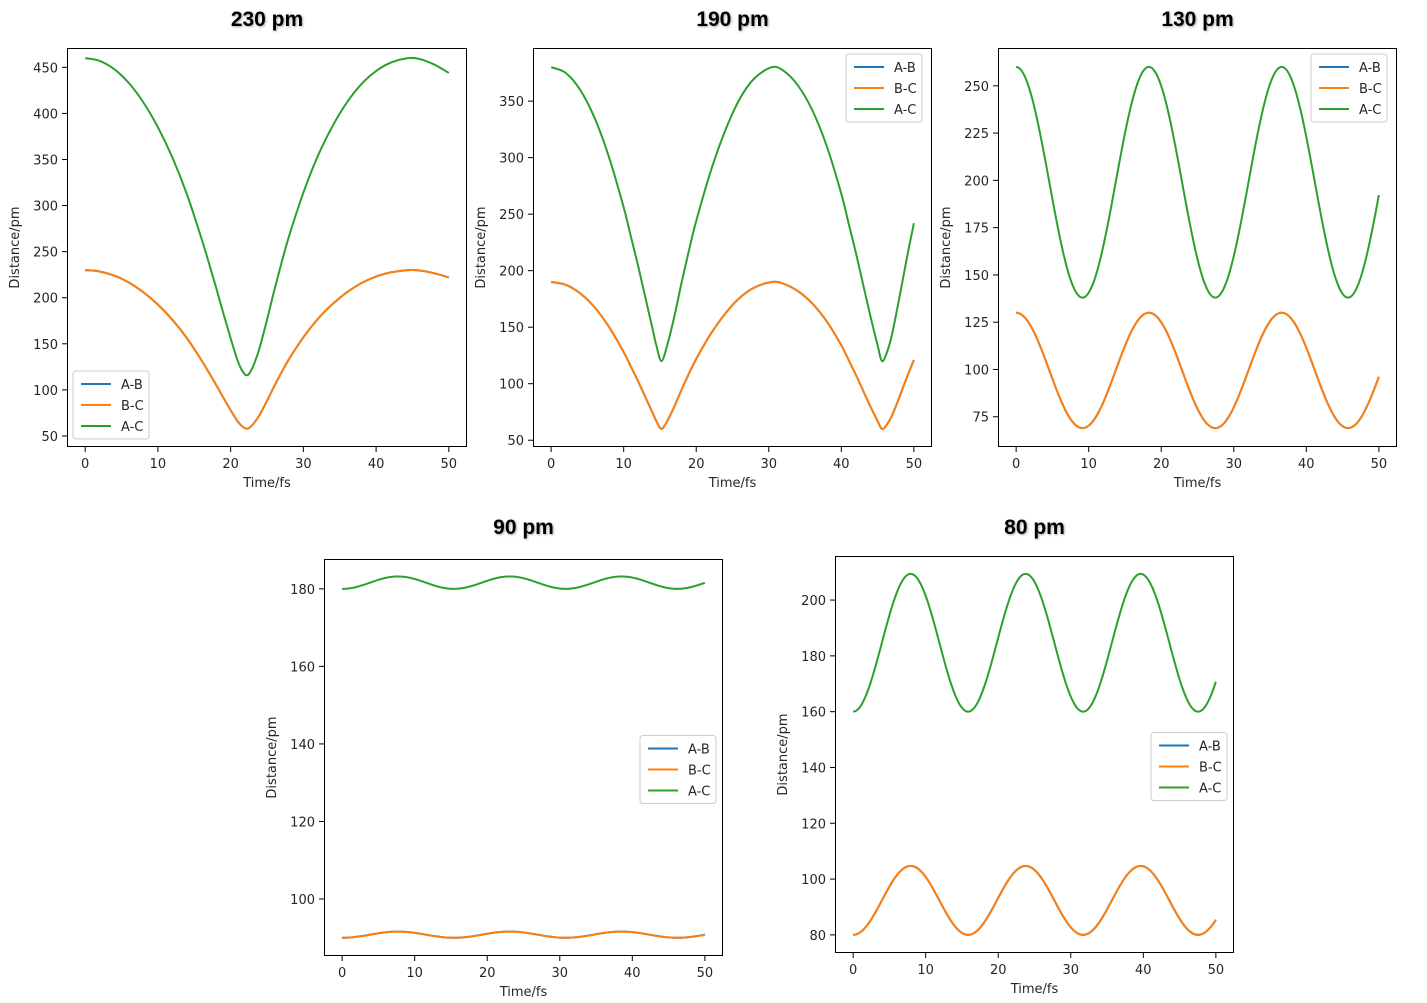 Image resolution: width=1427 pixels, height=1003 pixels. Describe the element at coordinates (302, 590) in the screenshot. I see `y-tick-label: 180` at that location.